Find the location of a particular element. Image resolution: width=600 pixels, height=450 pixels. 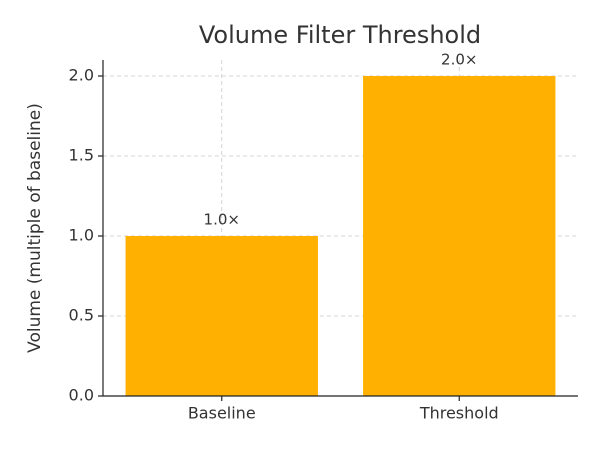

y-tick-label: 0.0 is located at coordinates (81, 395).